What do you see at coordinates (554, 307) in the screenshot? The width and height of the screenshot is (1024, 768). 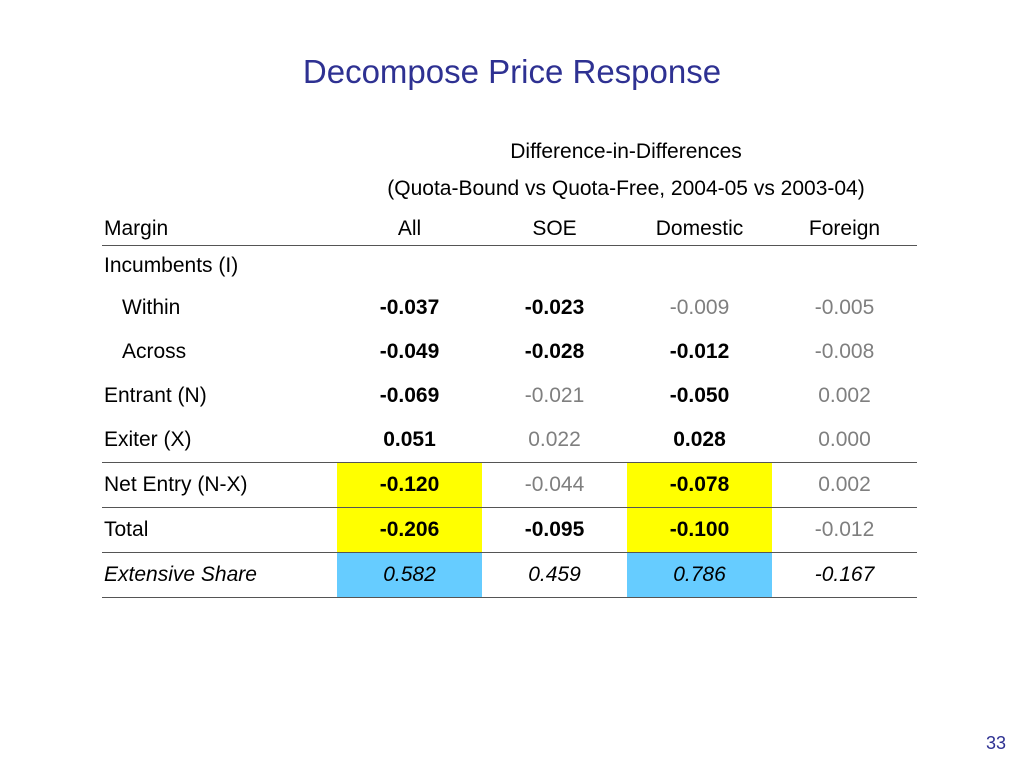 I see `table-cell: -0.023` at bounding box center [554, 307].